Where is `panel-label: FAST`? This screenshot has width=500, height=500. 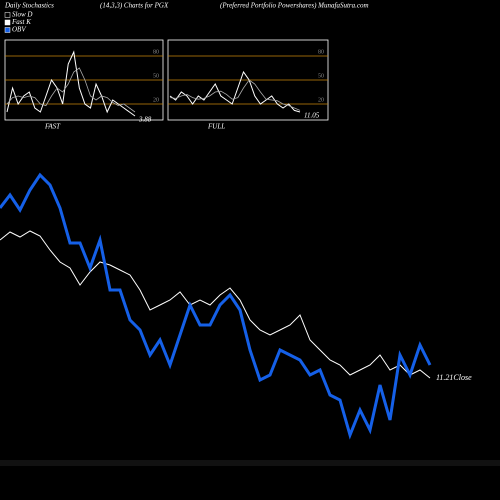
panel-label: FAST is located at coordinates (52, 127).